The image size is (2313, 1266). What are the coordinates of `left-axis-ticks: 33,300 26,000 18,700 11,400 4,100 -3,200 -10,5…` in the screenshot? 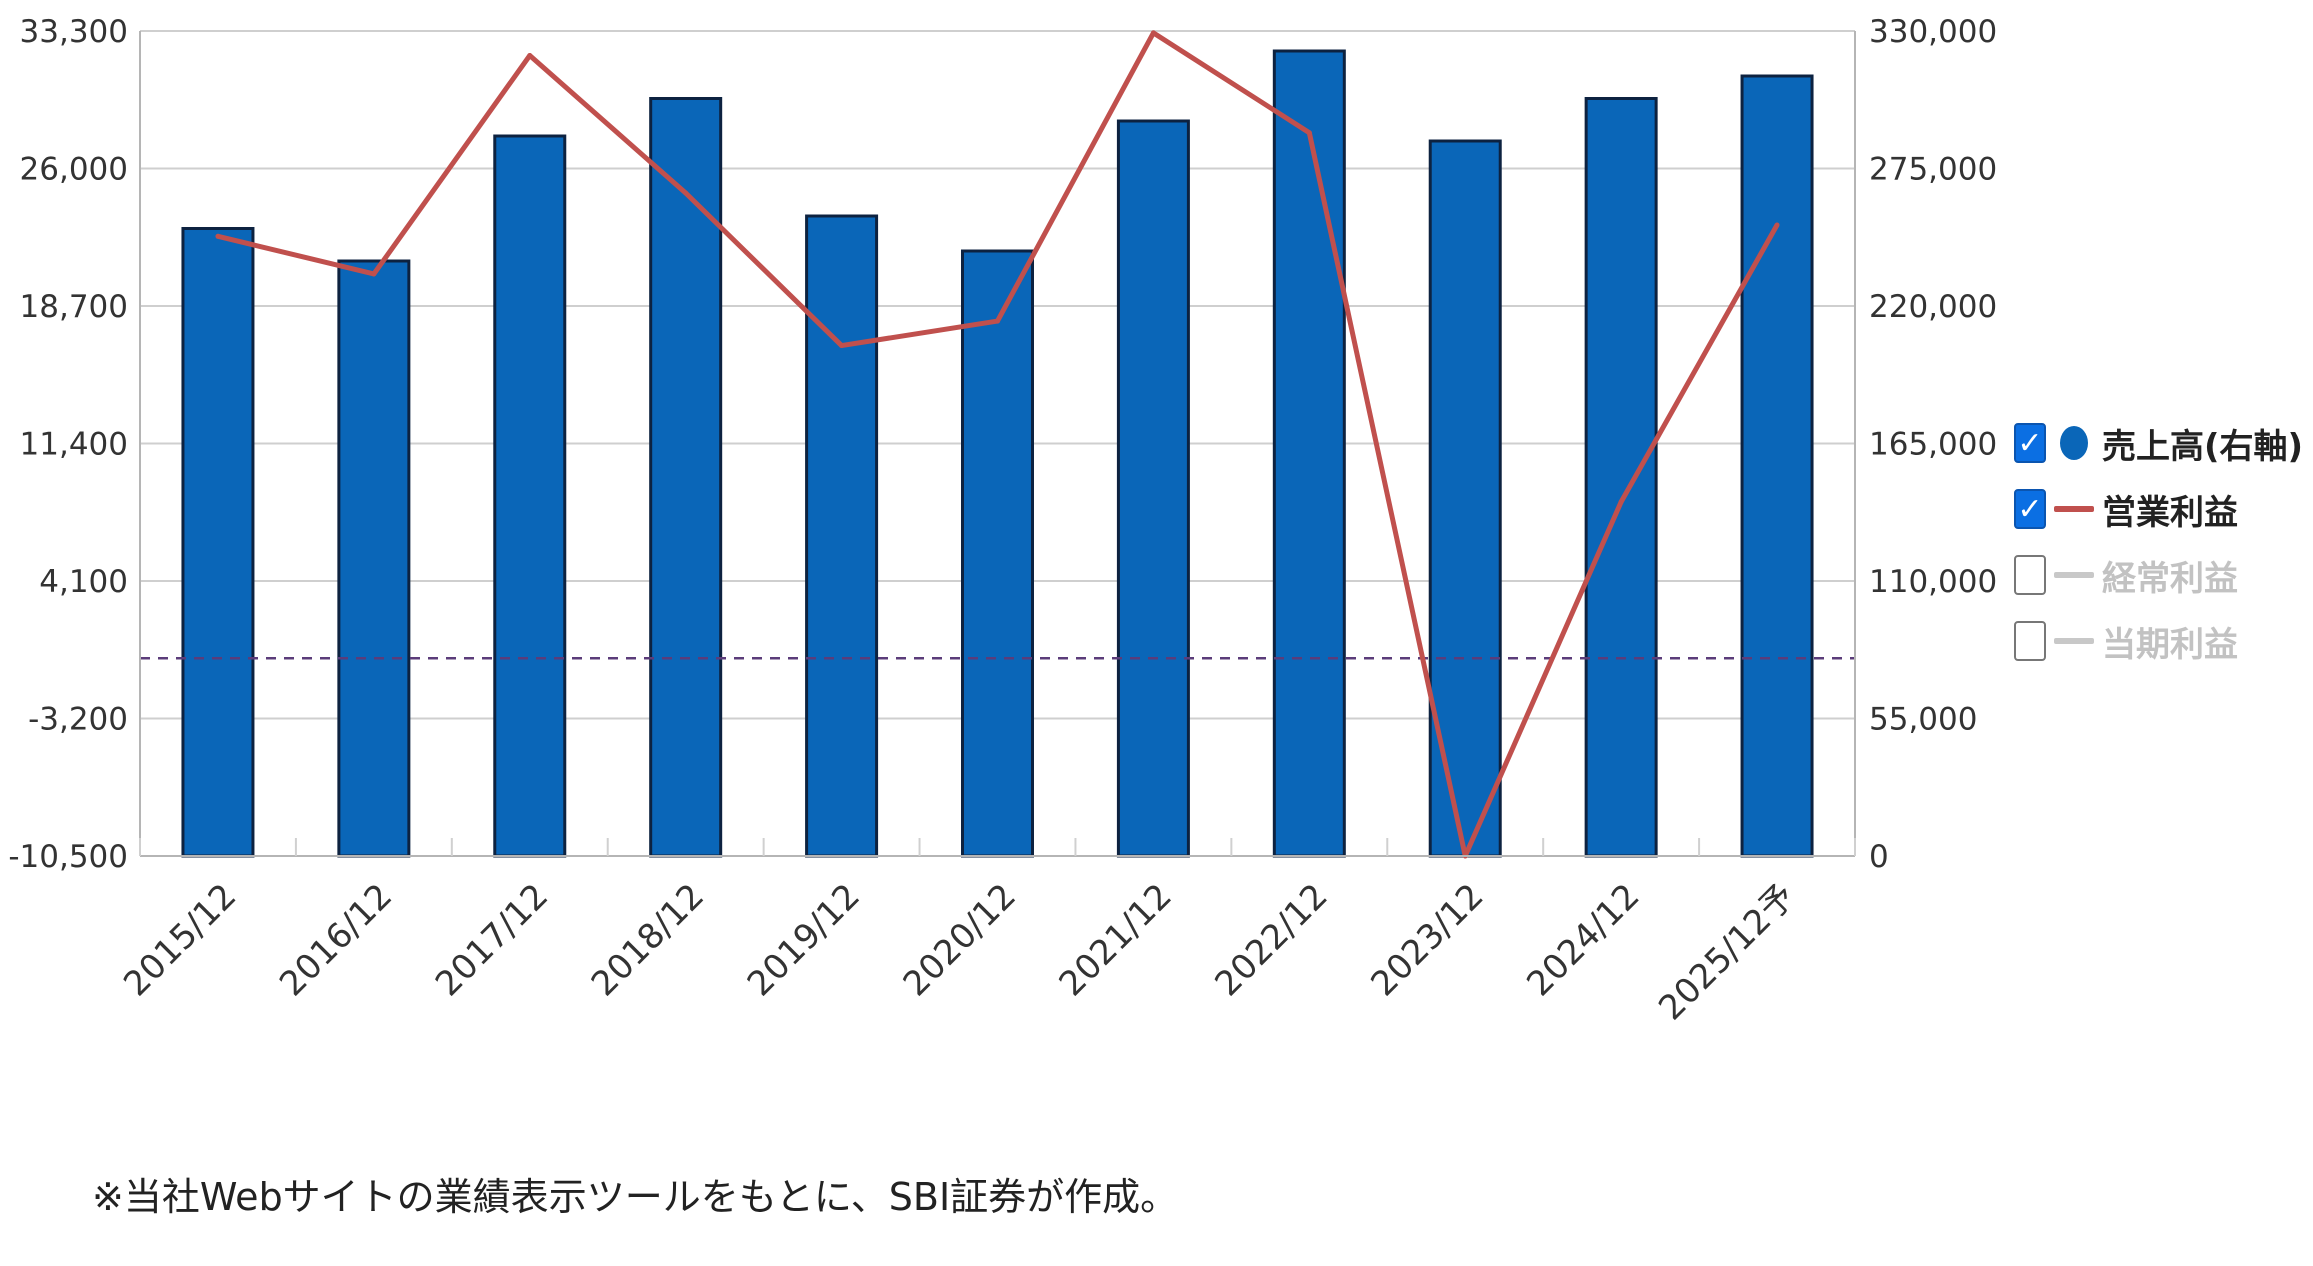 It's located at (68, 444).